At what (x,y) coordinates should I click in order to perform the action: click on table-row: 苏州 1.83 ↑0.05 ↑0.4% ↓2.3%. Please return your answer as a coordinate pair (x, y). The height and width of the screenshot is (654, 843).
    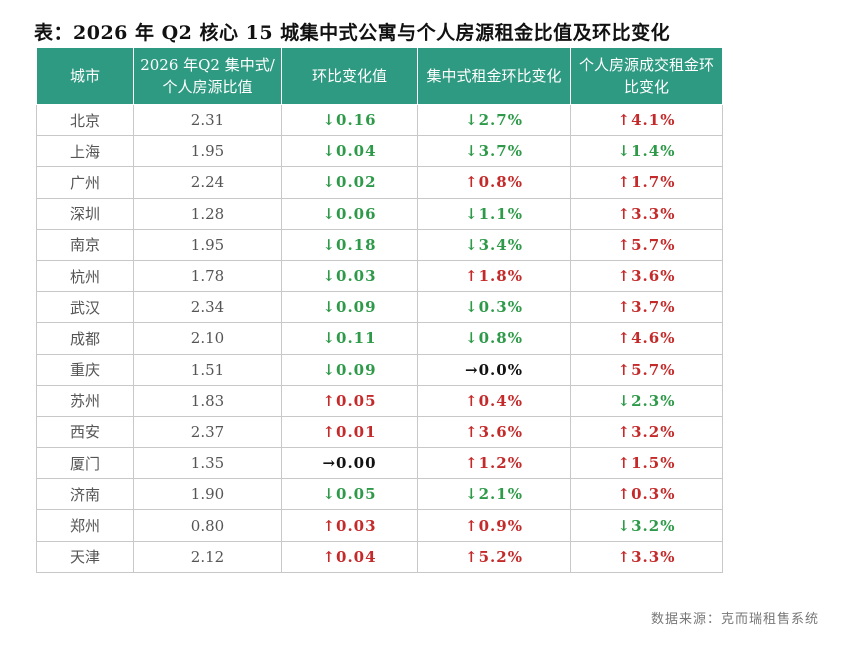
    Looking at the image, I should click on (379, 400).